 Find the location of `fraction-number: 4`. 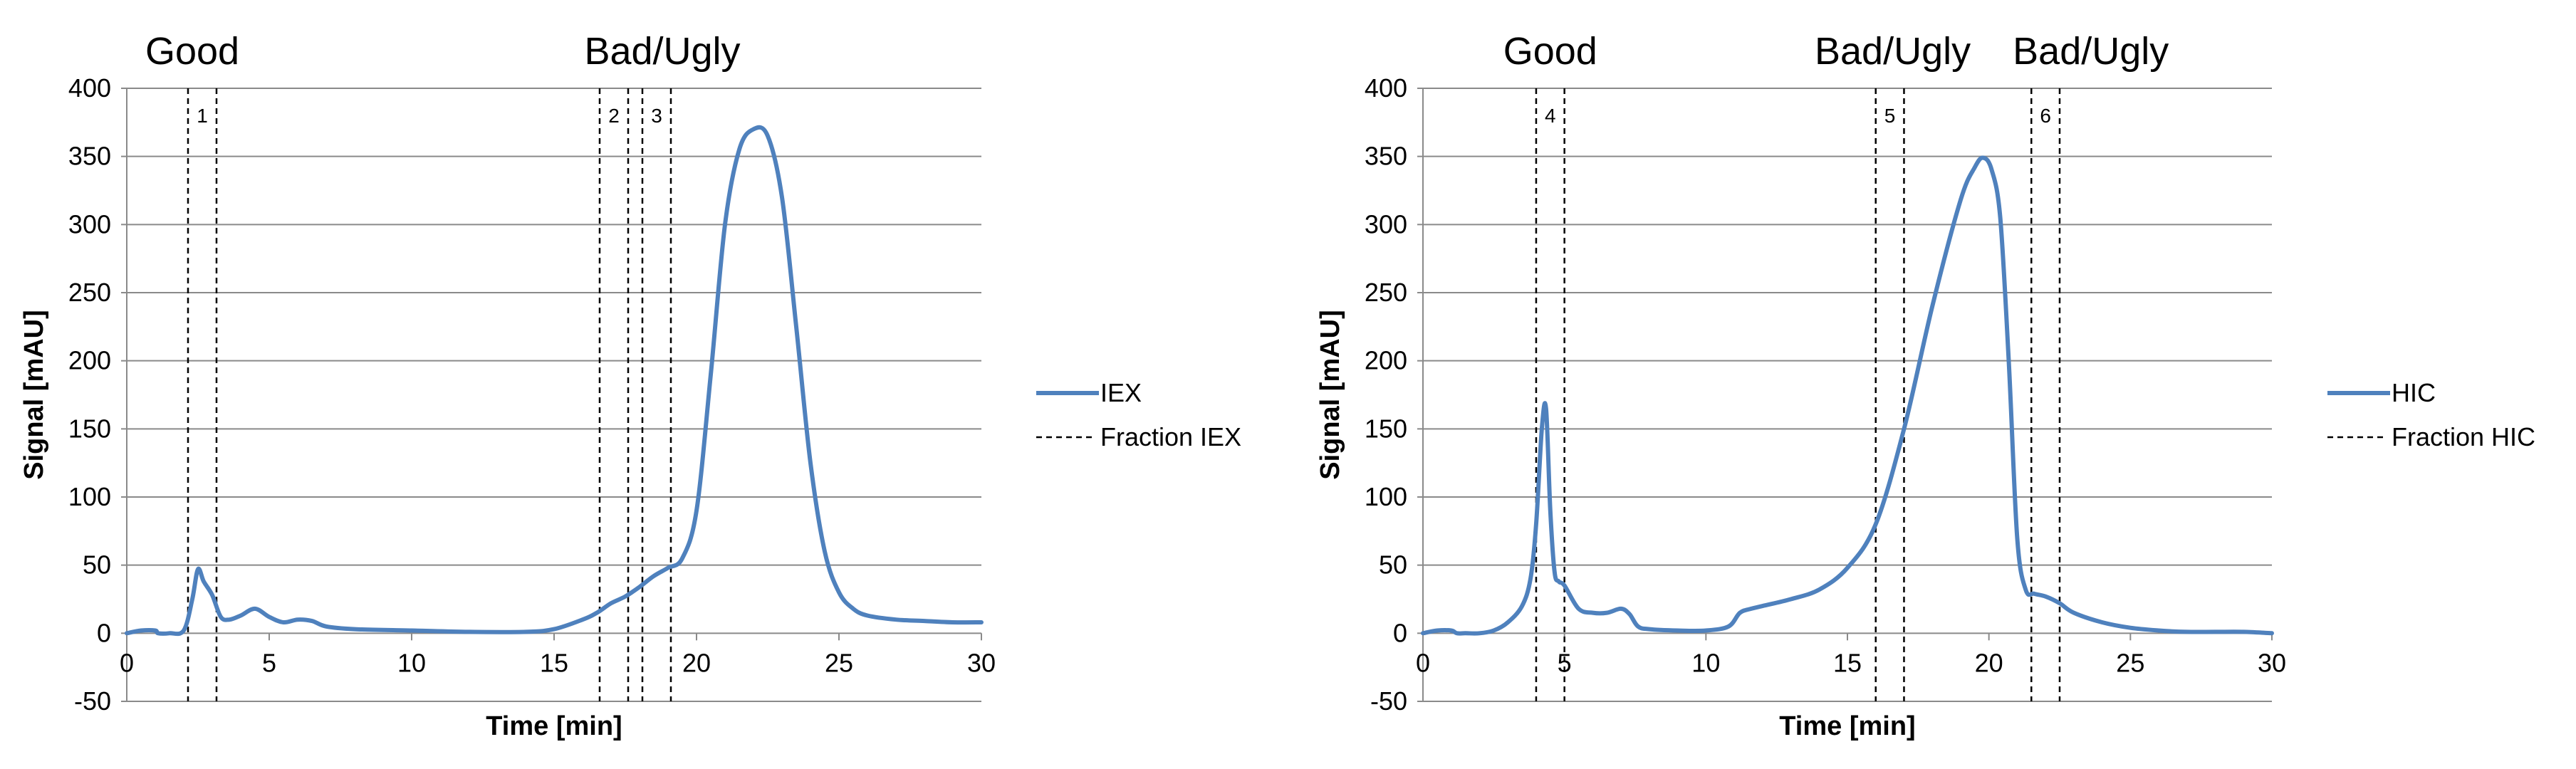

fraction-number: 4 is located at coordinates (1550, 116).